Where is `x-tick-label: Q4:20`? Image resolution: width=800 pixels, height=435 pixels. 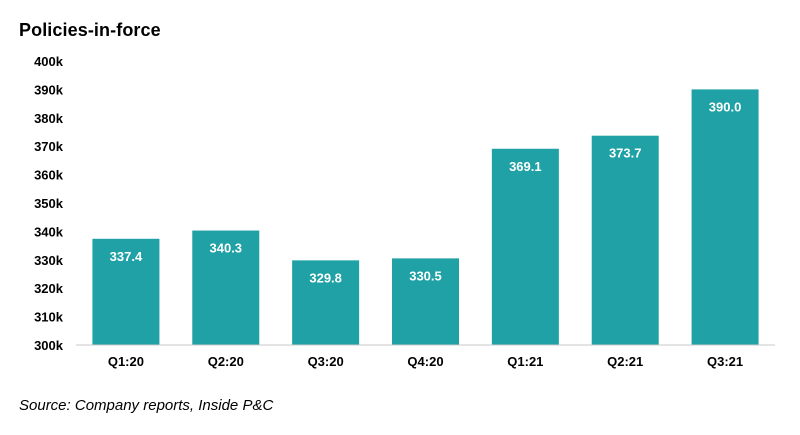
x-tick-label: Q4:20 is located at coordinates (425, 361).